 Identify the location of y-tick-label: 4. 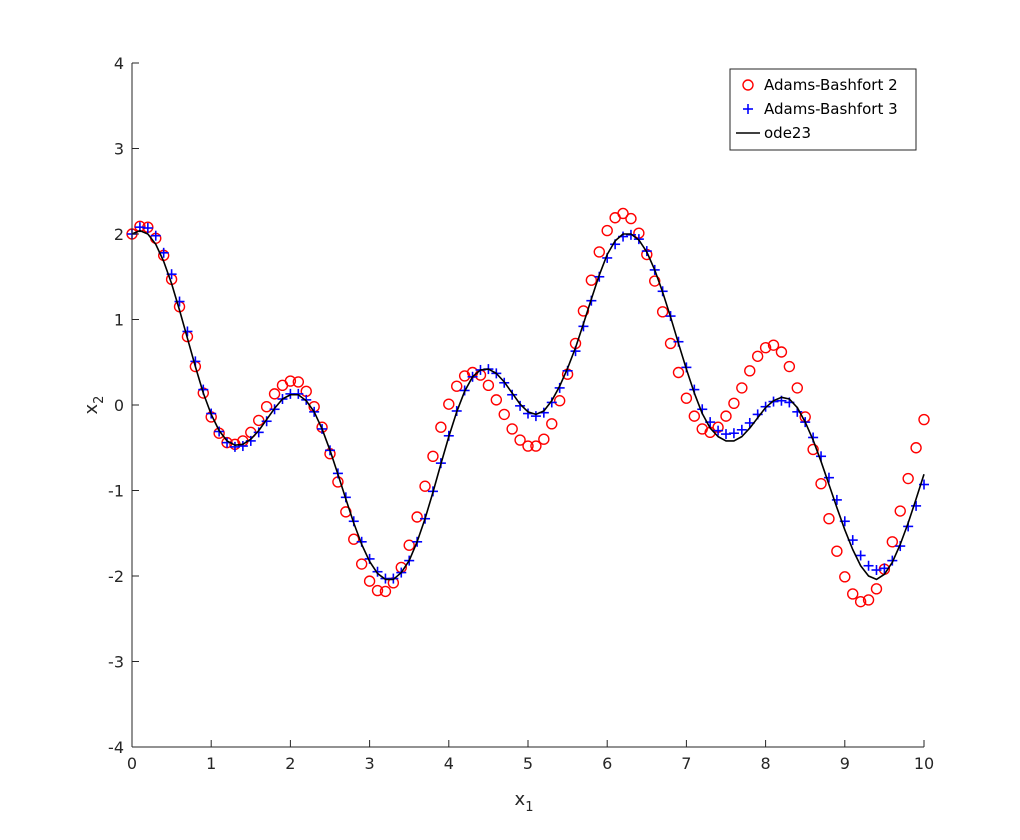
(119, 63).